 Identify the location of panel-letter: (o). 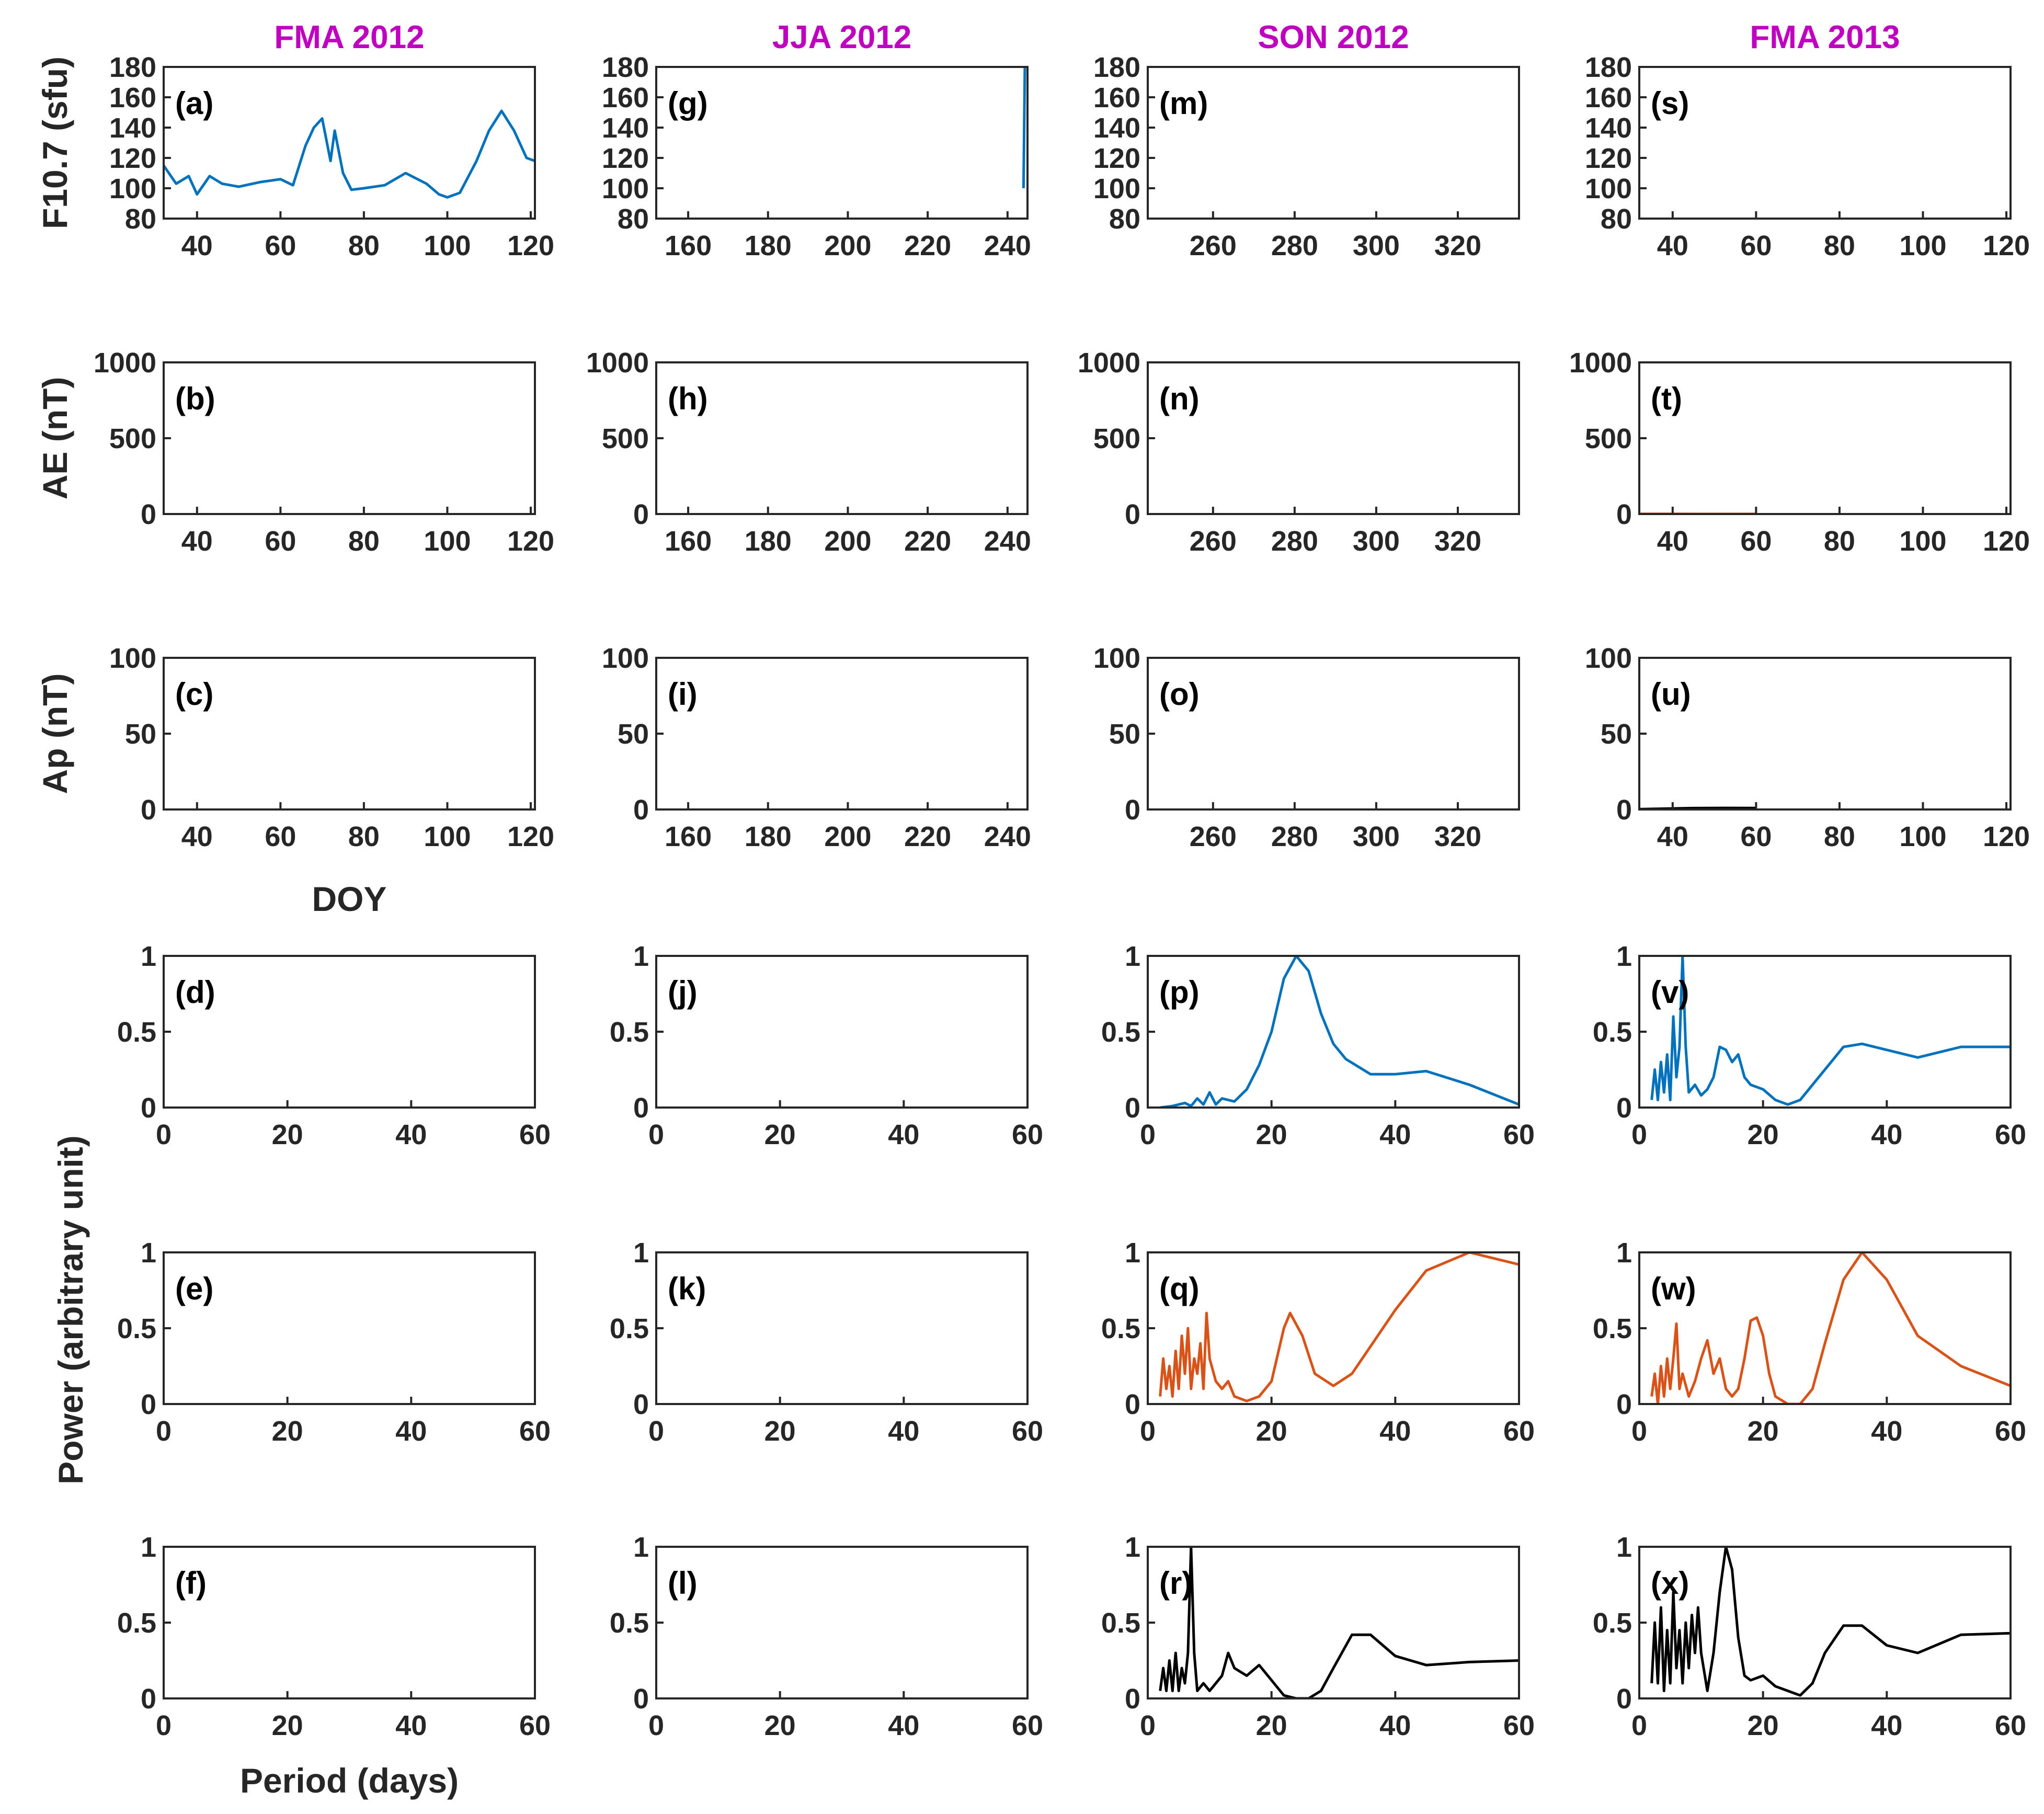
(1179, 694).